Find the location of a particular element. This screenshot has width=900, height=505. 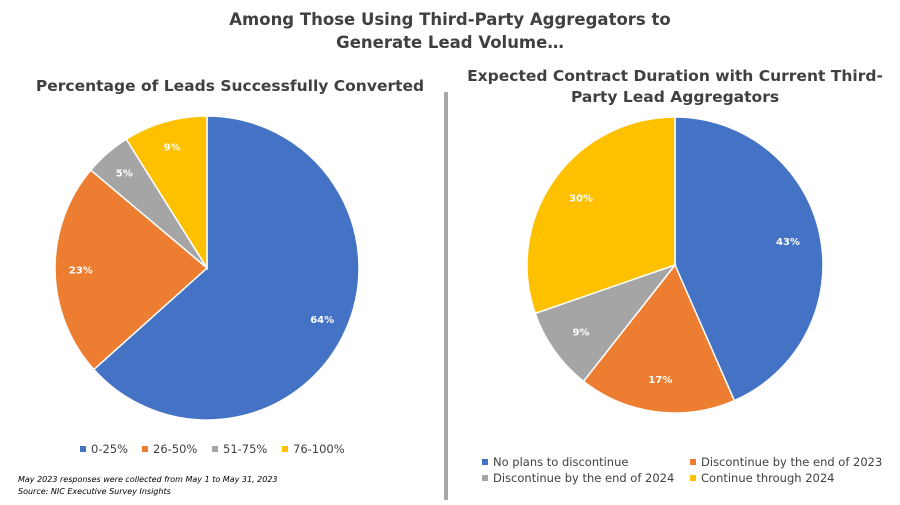

right-legend-label-1: Discontinue by the end of 2023 is located at coordinates (792, 462).